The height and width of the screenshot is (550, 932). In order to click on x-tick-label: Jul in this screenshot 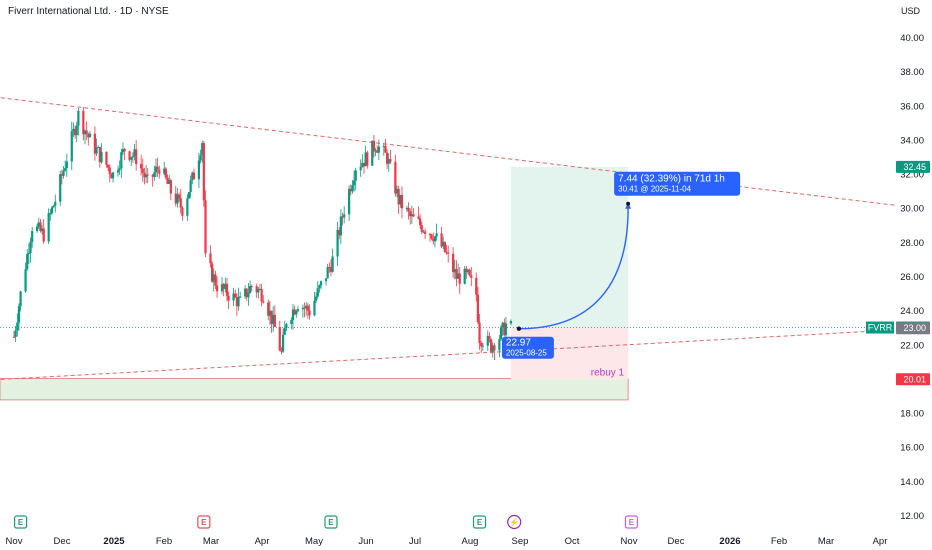, I will do `click(415, 541)`.